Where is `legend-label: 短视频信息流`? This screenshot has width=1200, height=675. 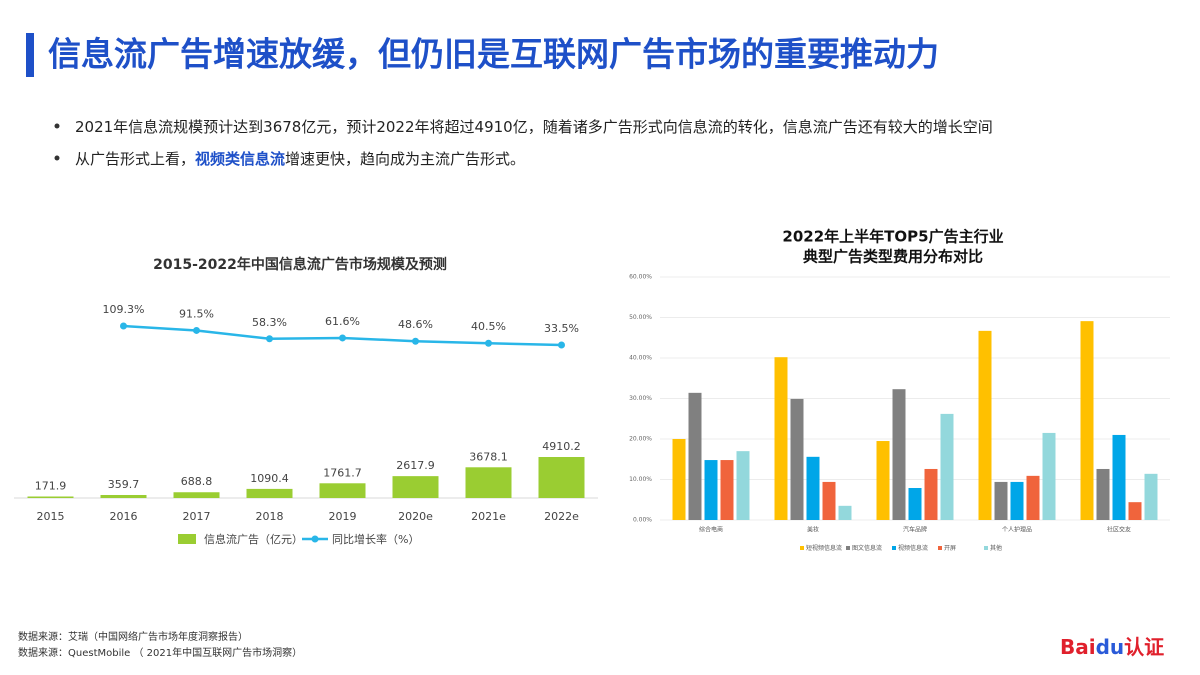 legend-label: 短视频信息流 is located at coordinates (824, 548).